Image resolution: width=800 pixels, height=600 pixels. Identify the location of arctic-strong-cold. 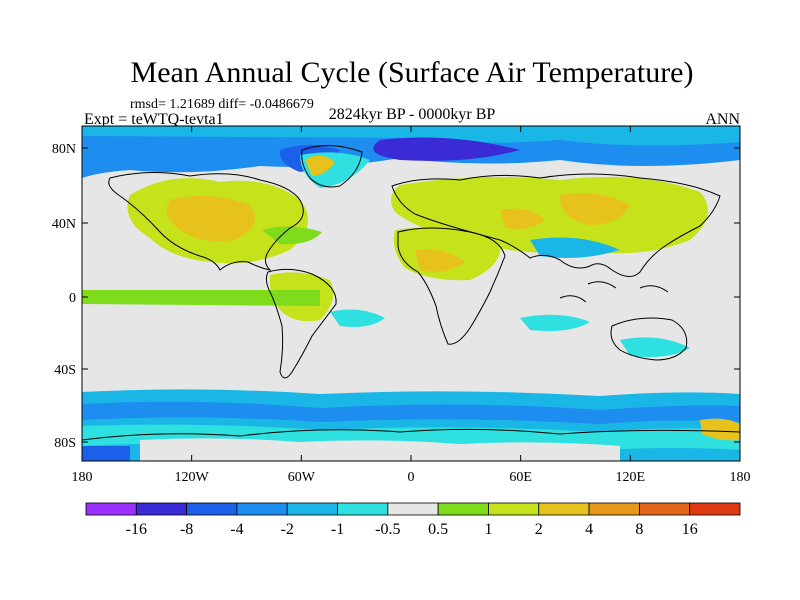
(446, 149).